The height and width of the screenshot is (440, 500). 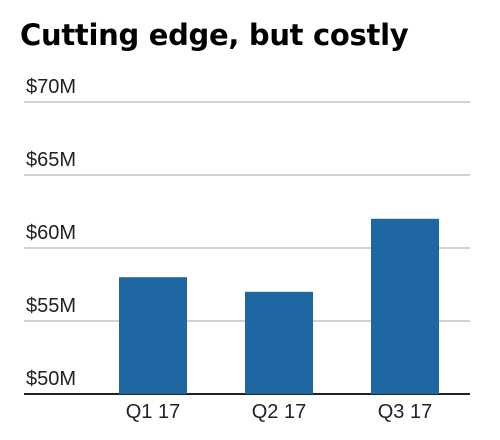 I want to click on y-tick-label: $55M, so click(x=51, y=306).